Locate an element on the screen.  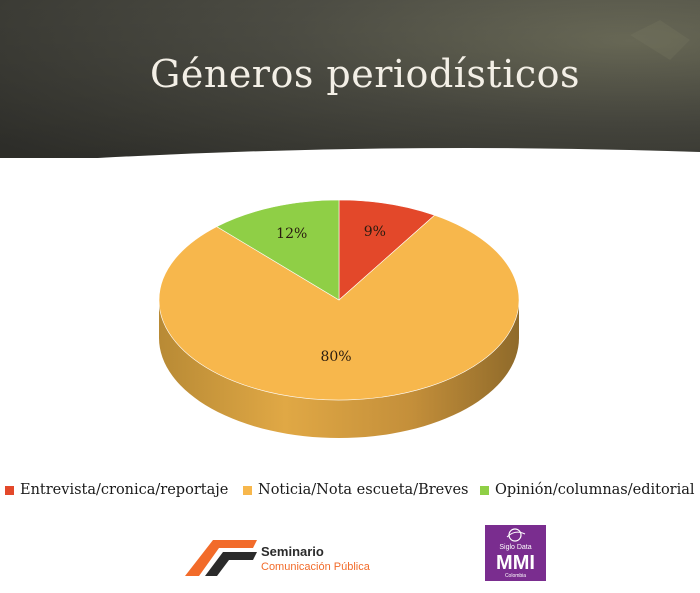
legend-label-entrevista: Entrevista/cronica/reportaje is located at coordinates (124, 490).